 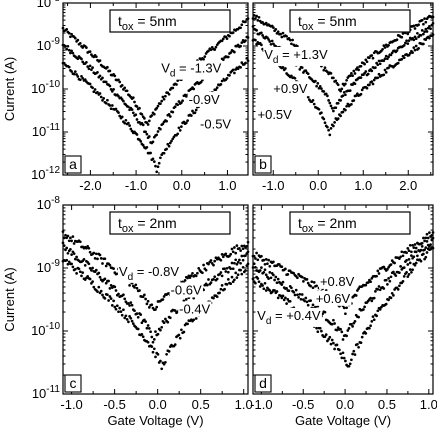 I want to click on x-tick-label: -0.5, so click(x=114, y=404).